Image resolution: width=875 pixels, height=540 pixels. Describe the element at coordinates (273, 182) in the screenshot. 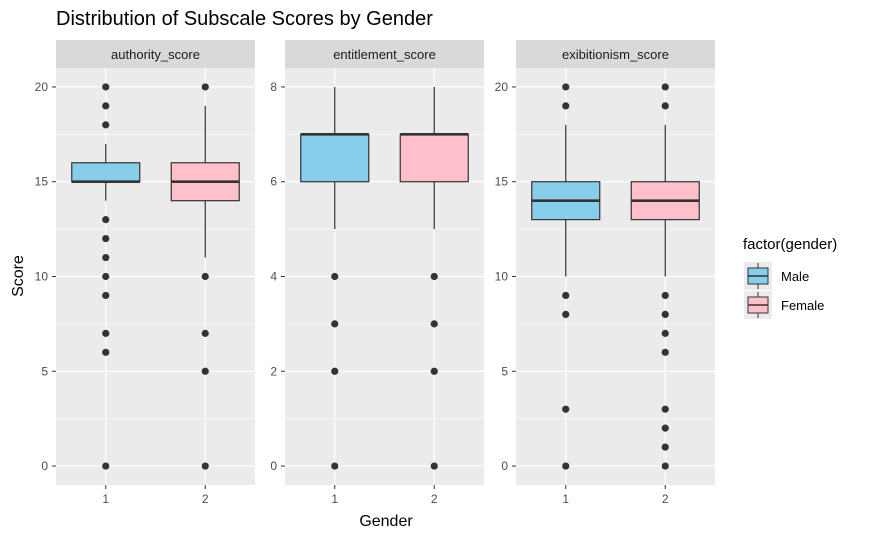

I see `y-tick-label: 6` at that location.